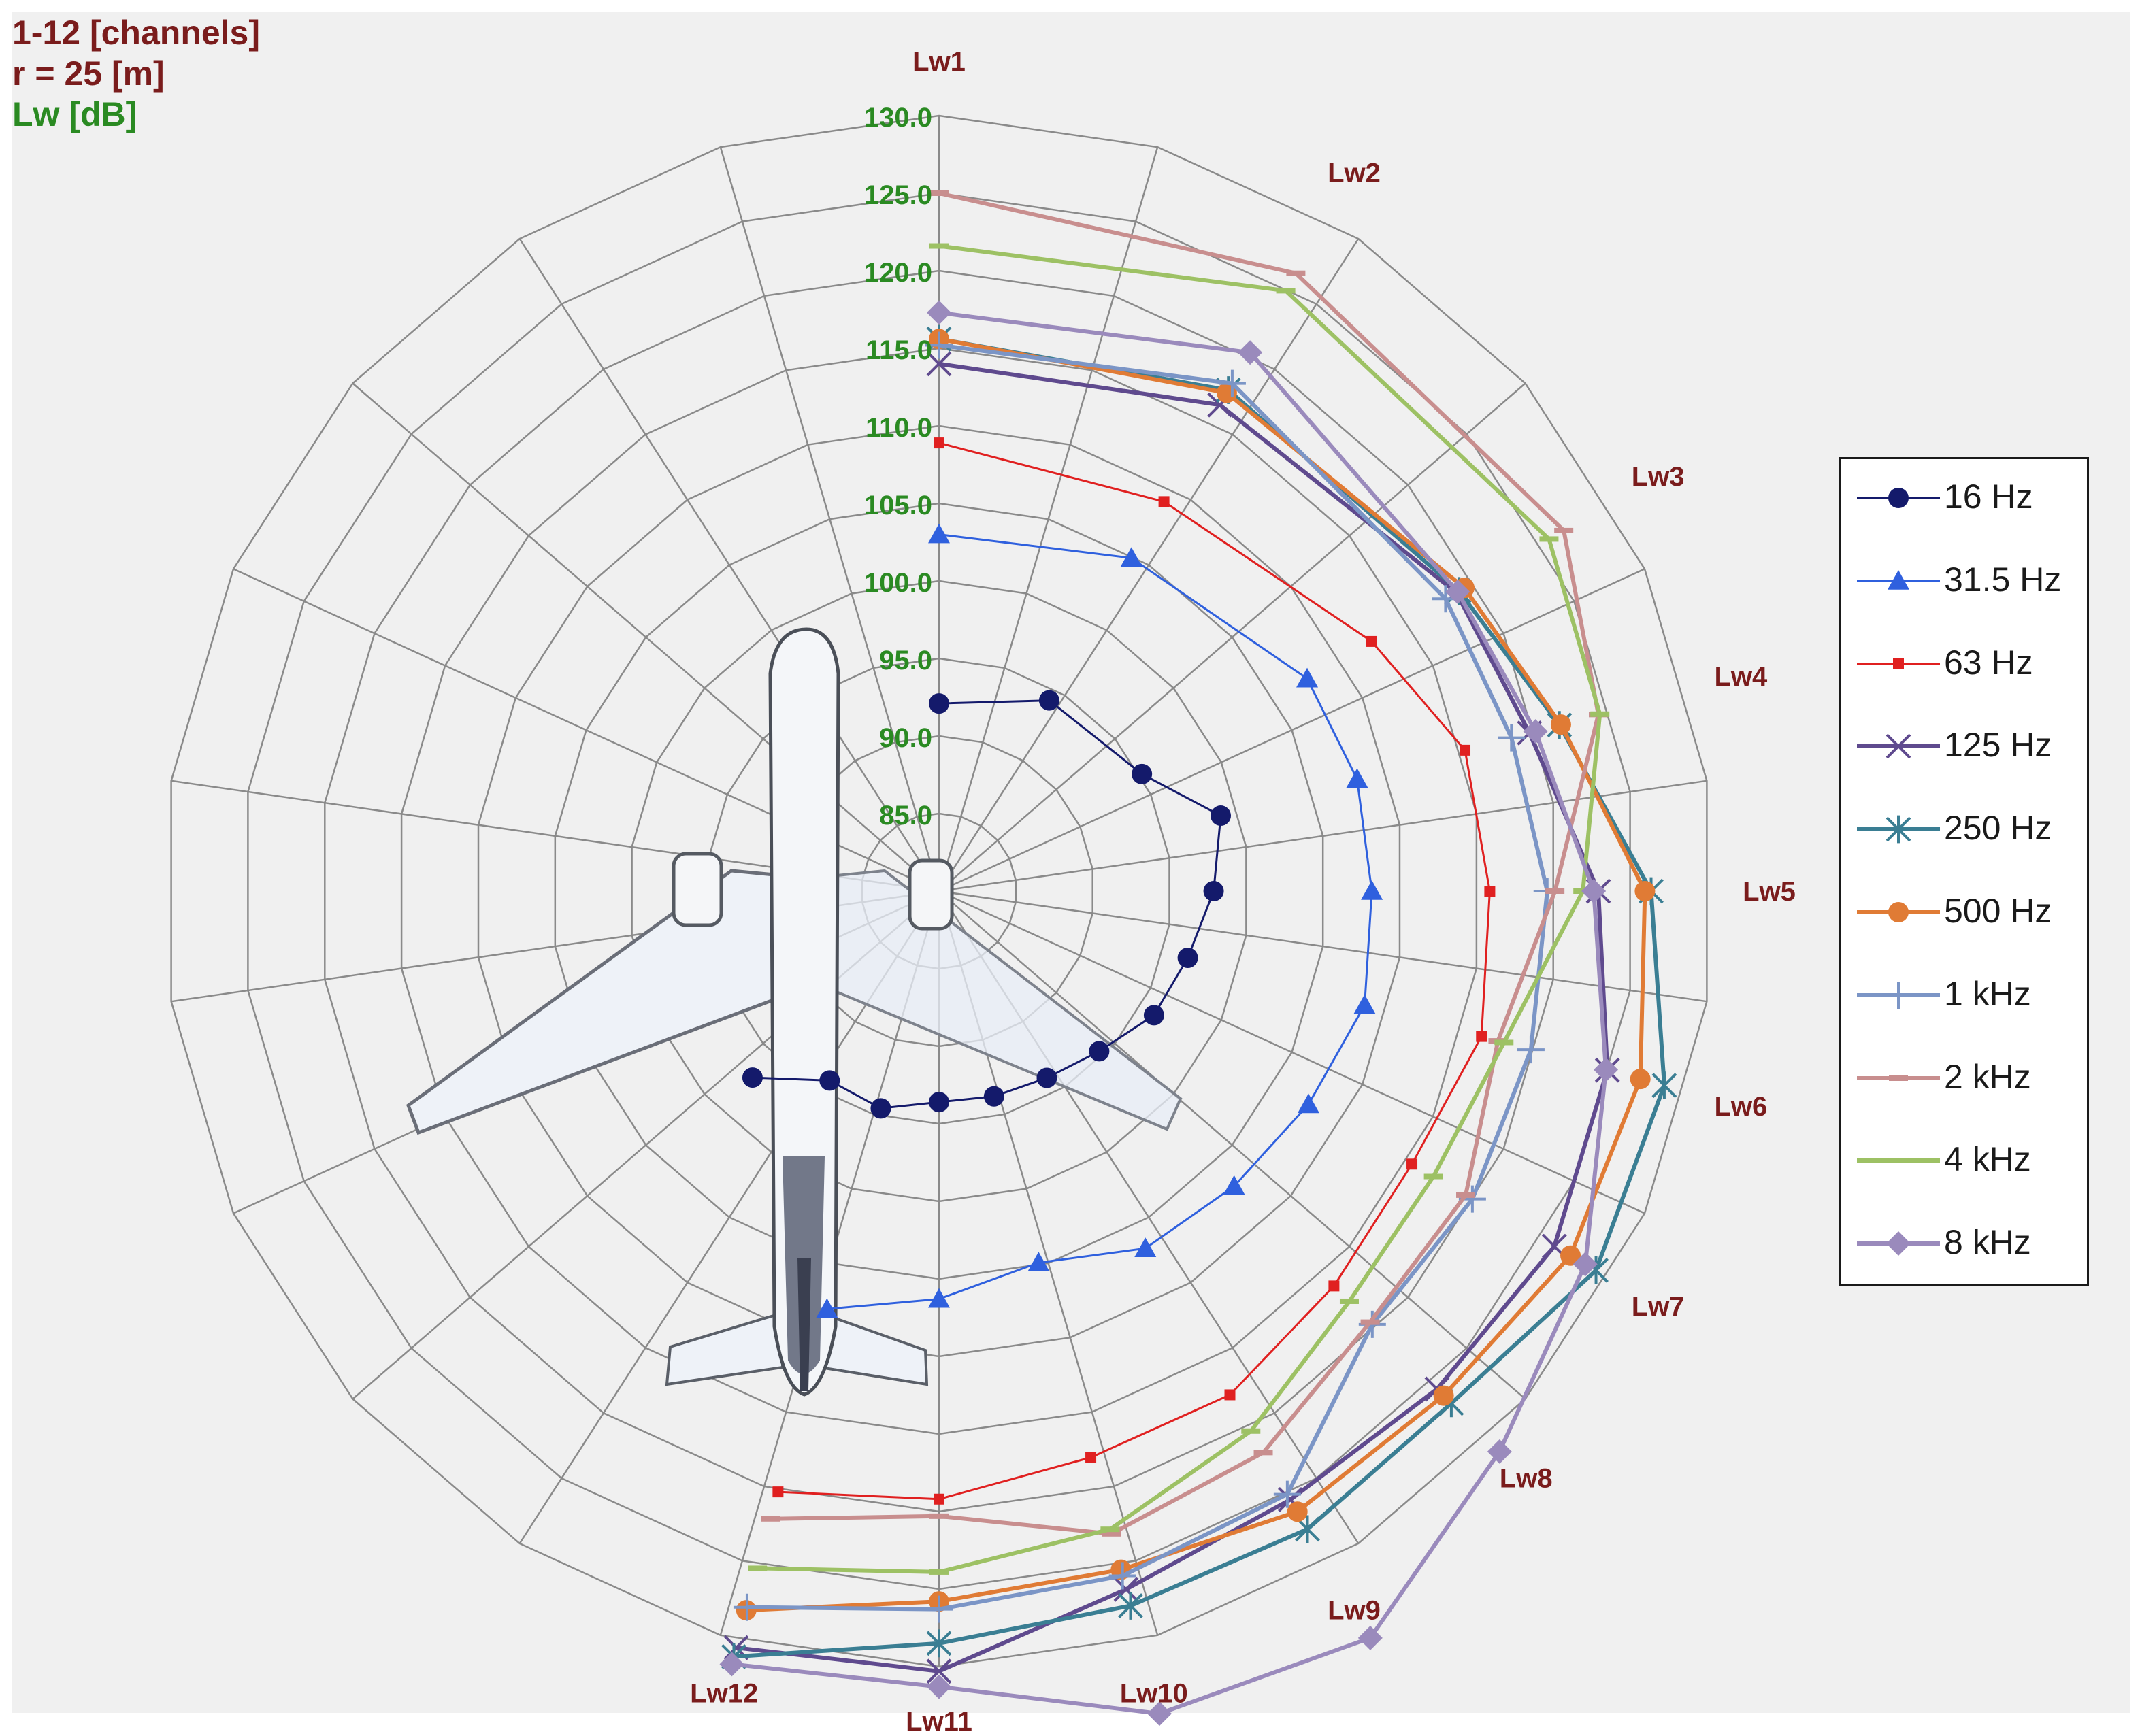 The image size is (2140, 1736). I want to click on legend-item: 8 kHz, so click(1964, 1246).